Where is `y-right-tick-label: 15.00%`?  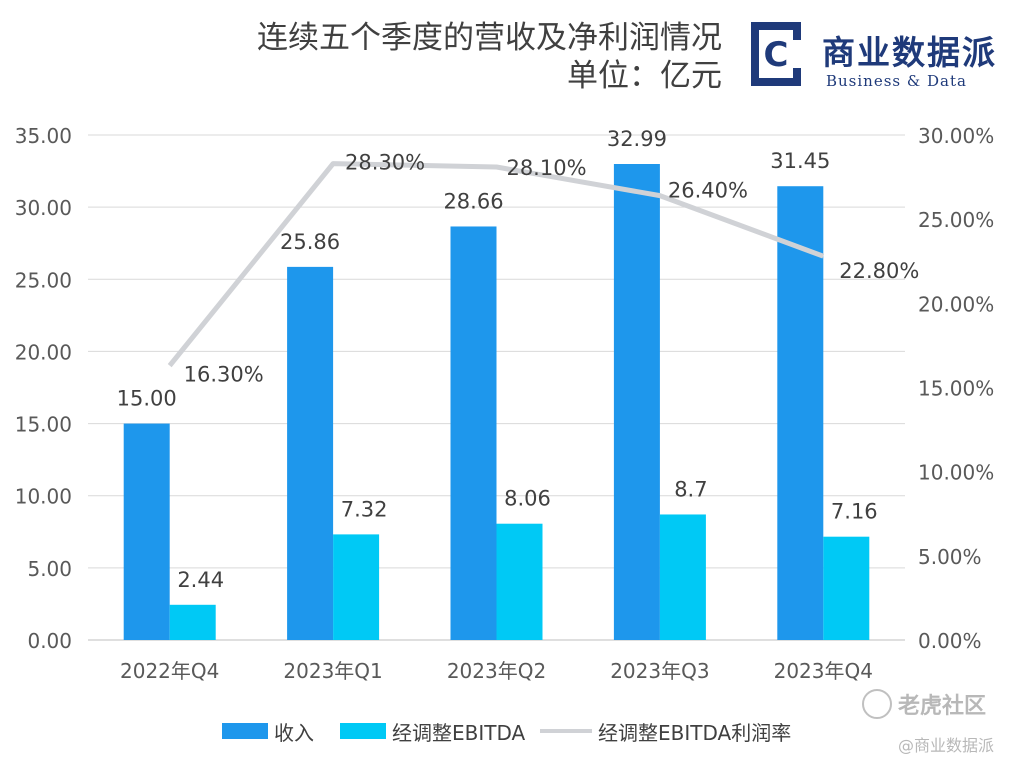
y-right-tick-label: 15.00% is located at coordinates (956, 389).